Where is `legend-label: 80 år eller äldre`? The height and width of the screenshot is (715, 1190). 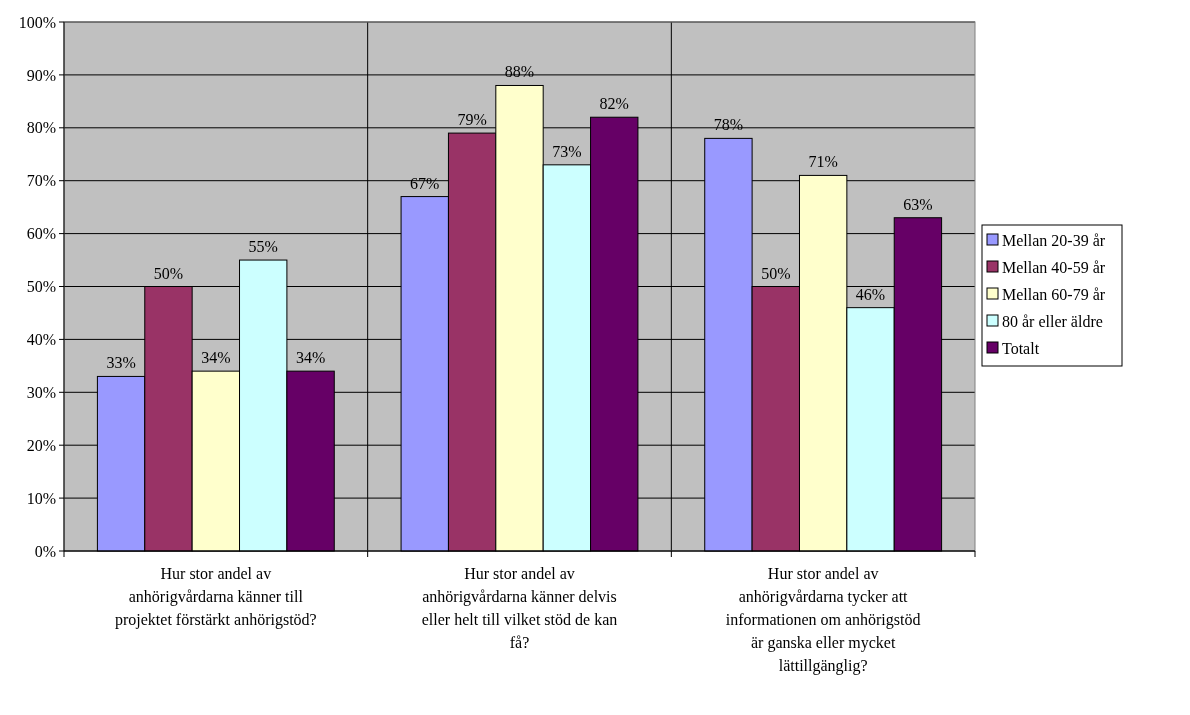
legend-label: 80 år eller äldre is located at coordinates (1052, 321).